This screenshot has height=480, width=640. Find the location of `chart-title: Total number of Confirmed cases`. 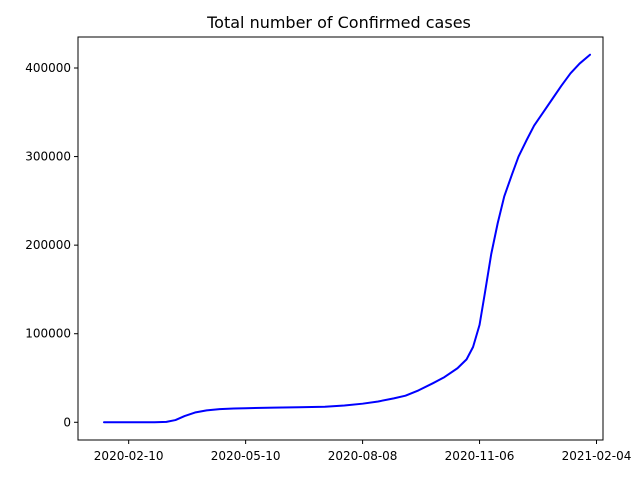

chart-title: Total number of Confirmed cases is located at coordinates (338, 22).